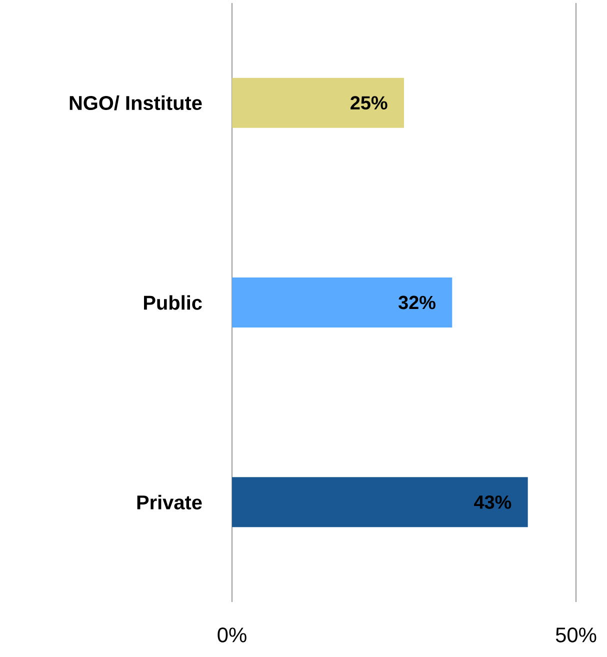  Describe the element at coordinates (173, 302) in the screenshot. I see `y-tick-label: Public` at that location.